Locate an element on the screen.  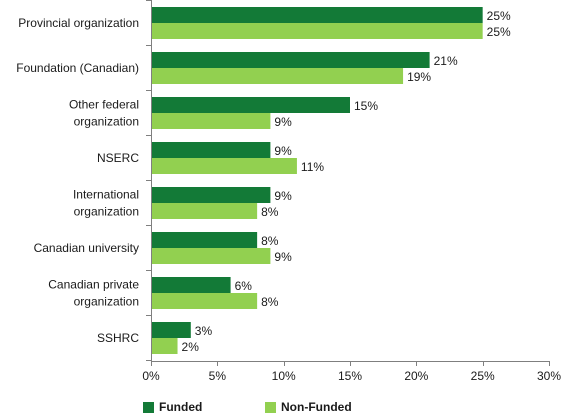
value-label: 19% is located at coordinates (419, 77).